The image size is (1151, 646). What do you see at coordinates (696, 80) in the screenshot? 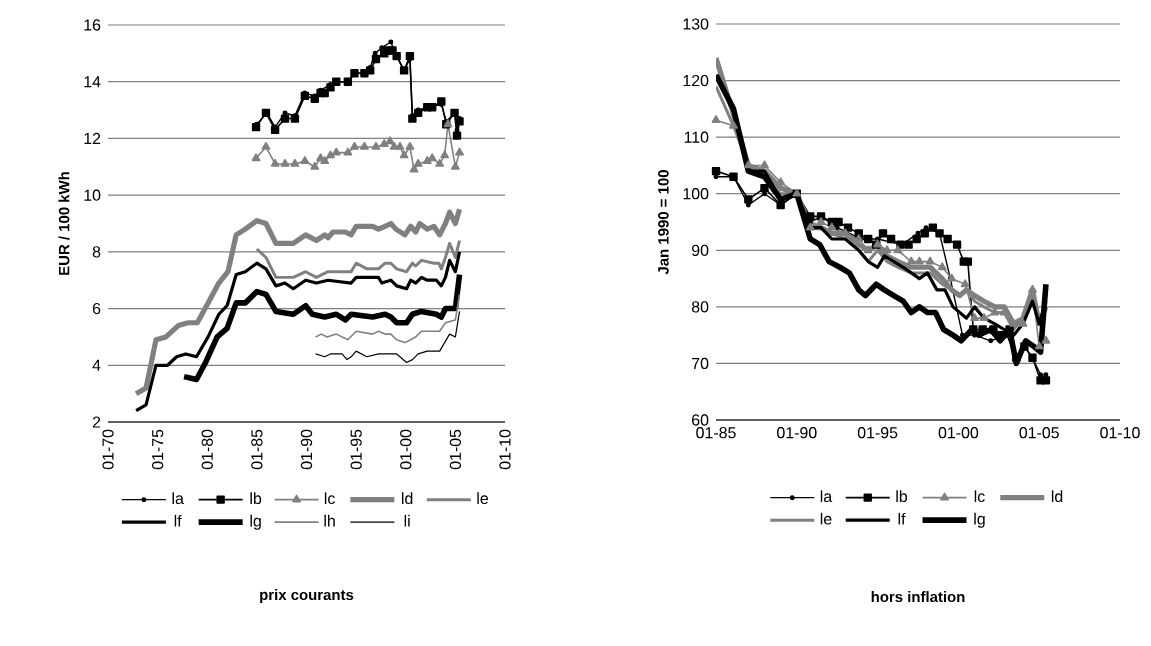
I see `y-tick-label: 120` at bounding box center [696, 80].